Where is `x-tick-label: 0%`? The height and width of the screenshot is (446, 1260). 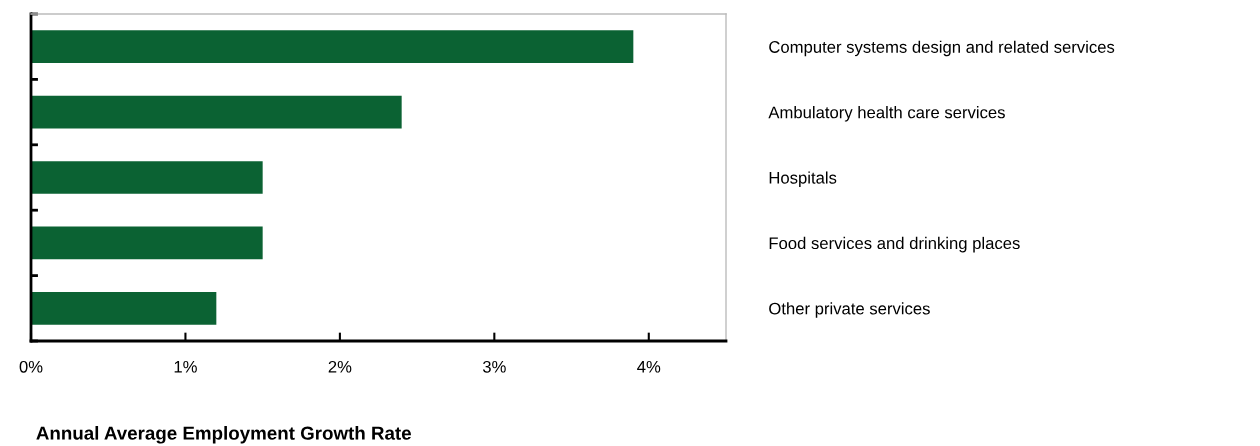 x-tick-label: 0% is located at coordinates (31, 366).